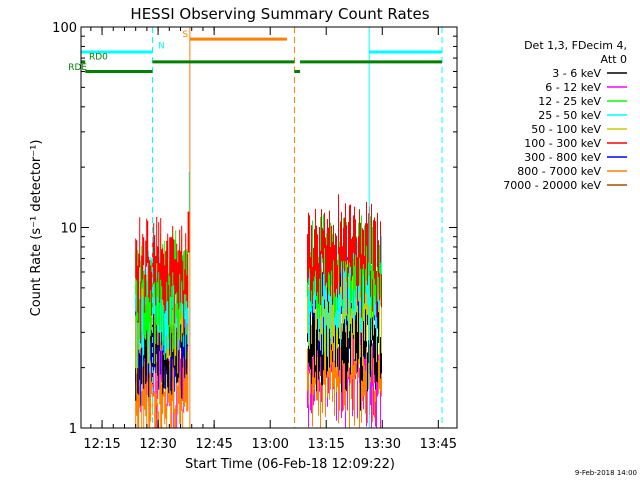  Describe the element at coordinates (161, 47) in the screenshot. I see `flag-label-n: N` at that location.